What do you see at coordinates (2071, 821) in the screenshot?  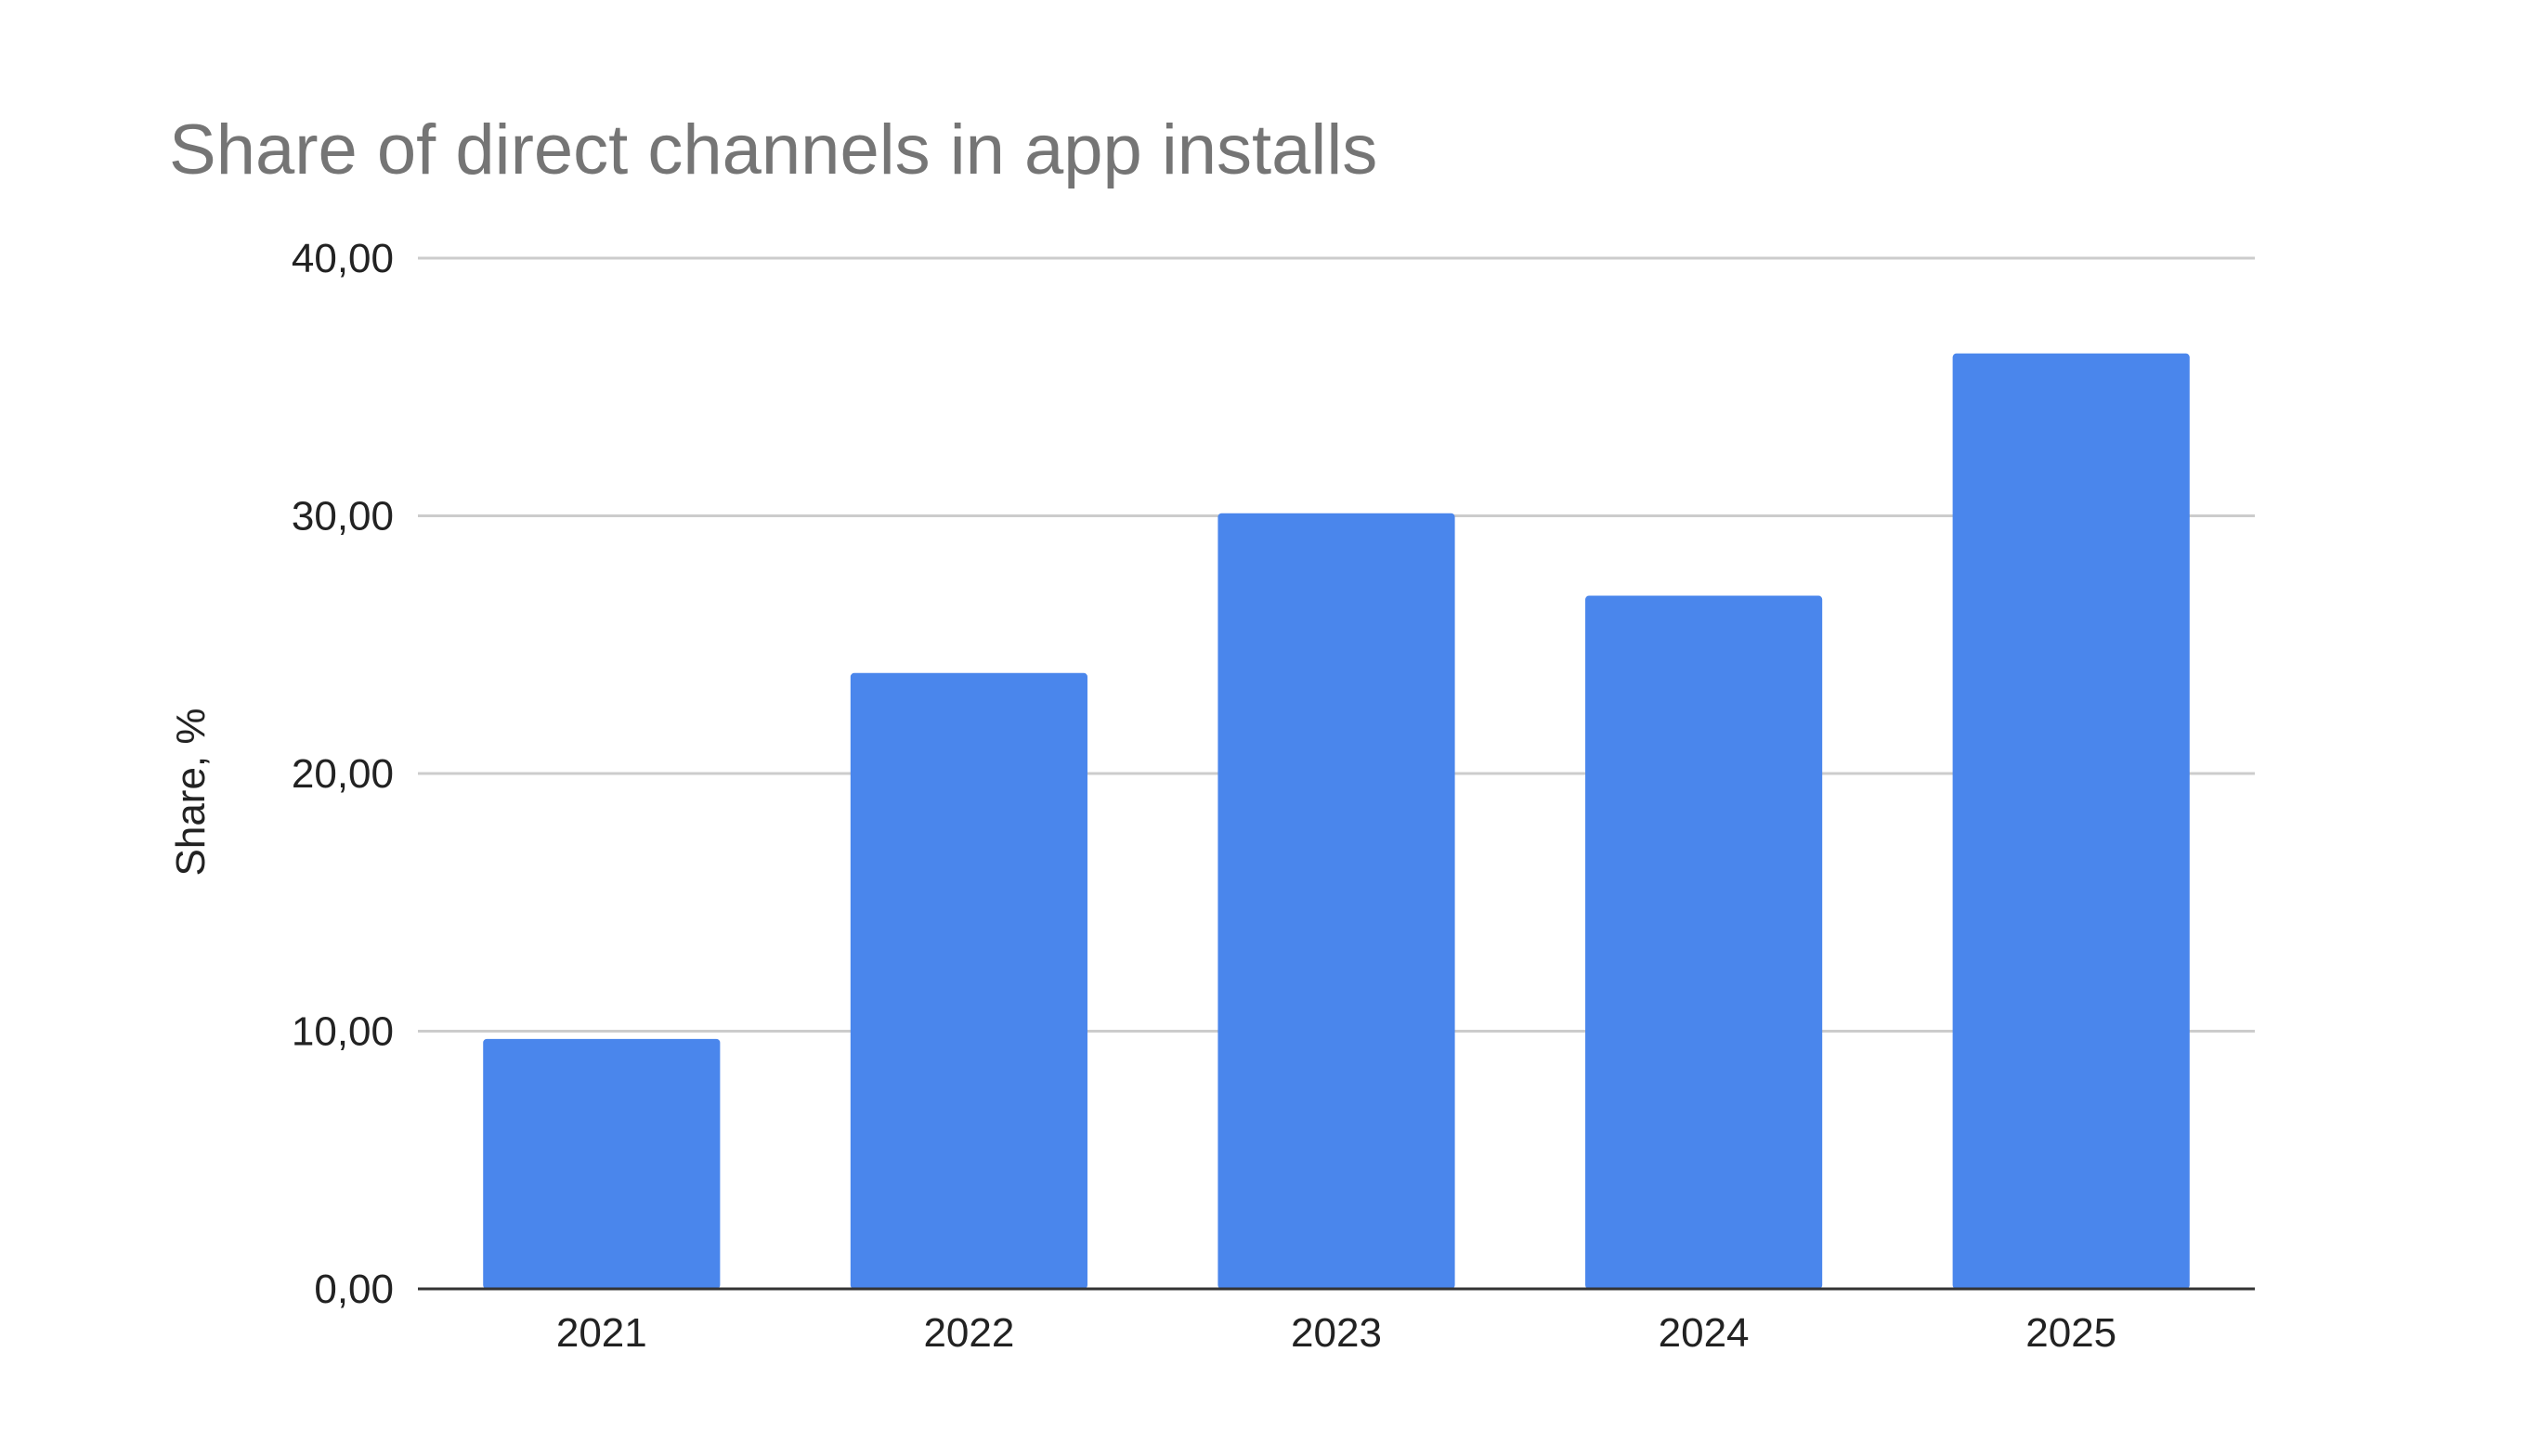 I see `bar-2025` at bounding box center [2071, 821].